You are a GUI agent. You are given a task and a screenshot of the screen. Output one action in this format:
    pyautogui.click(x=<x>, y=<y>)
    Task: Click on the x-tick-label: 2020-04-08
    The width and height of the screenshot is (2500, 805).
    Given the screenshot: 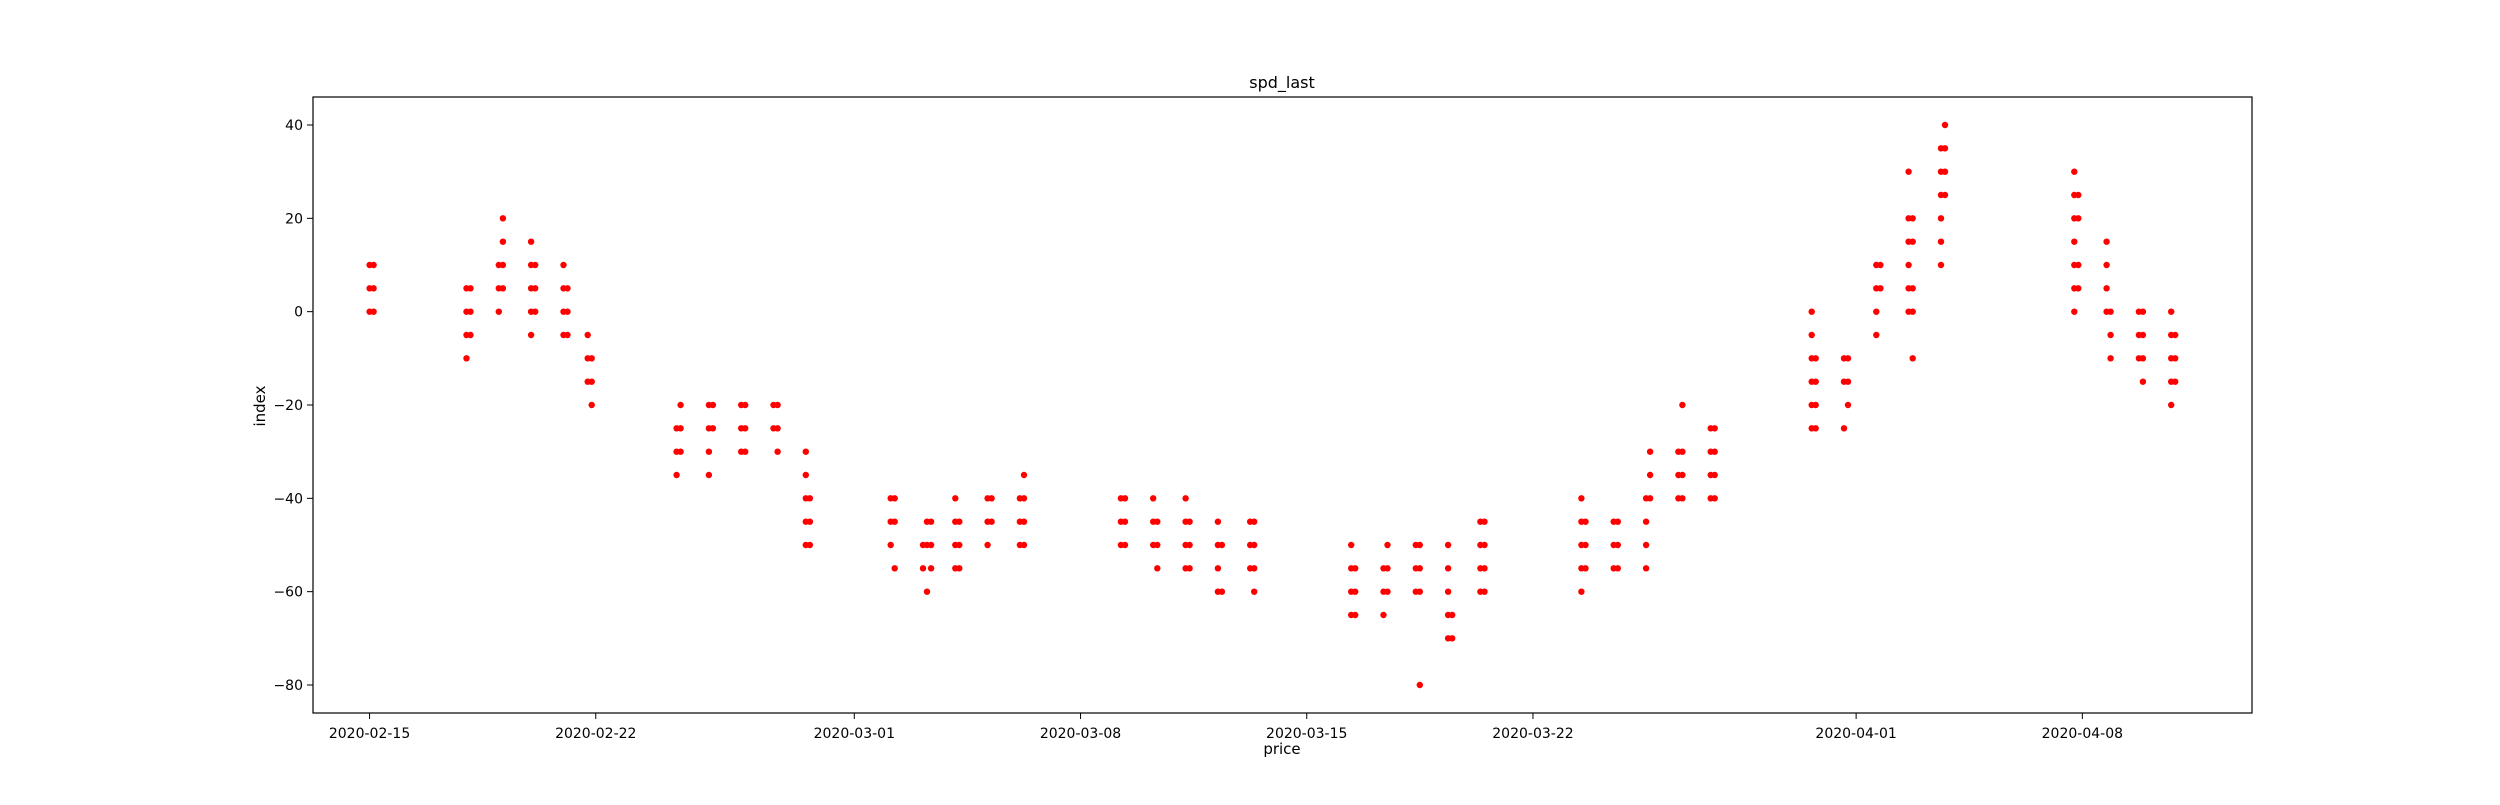 What is the action you would take?
    pyautogui.click(x=2082, y=734)
    